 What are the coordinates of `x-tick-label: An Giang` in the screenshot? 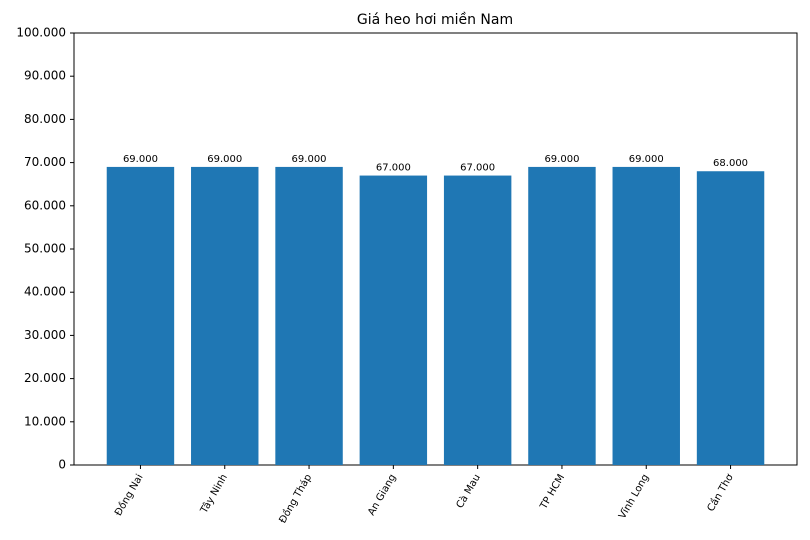 It's located at (382, 495).